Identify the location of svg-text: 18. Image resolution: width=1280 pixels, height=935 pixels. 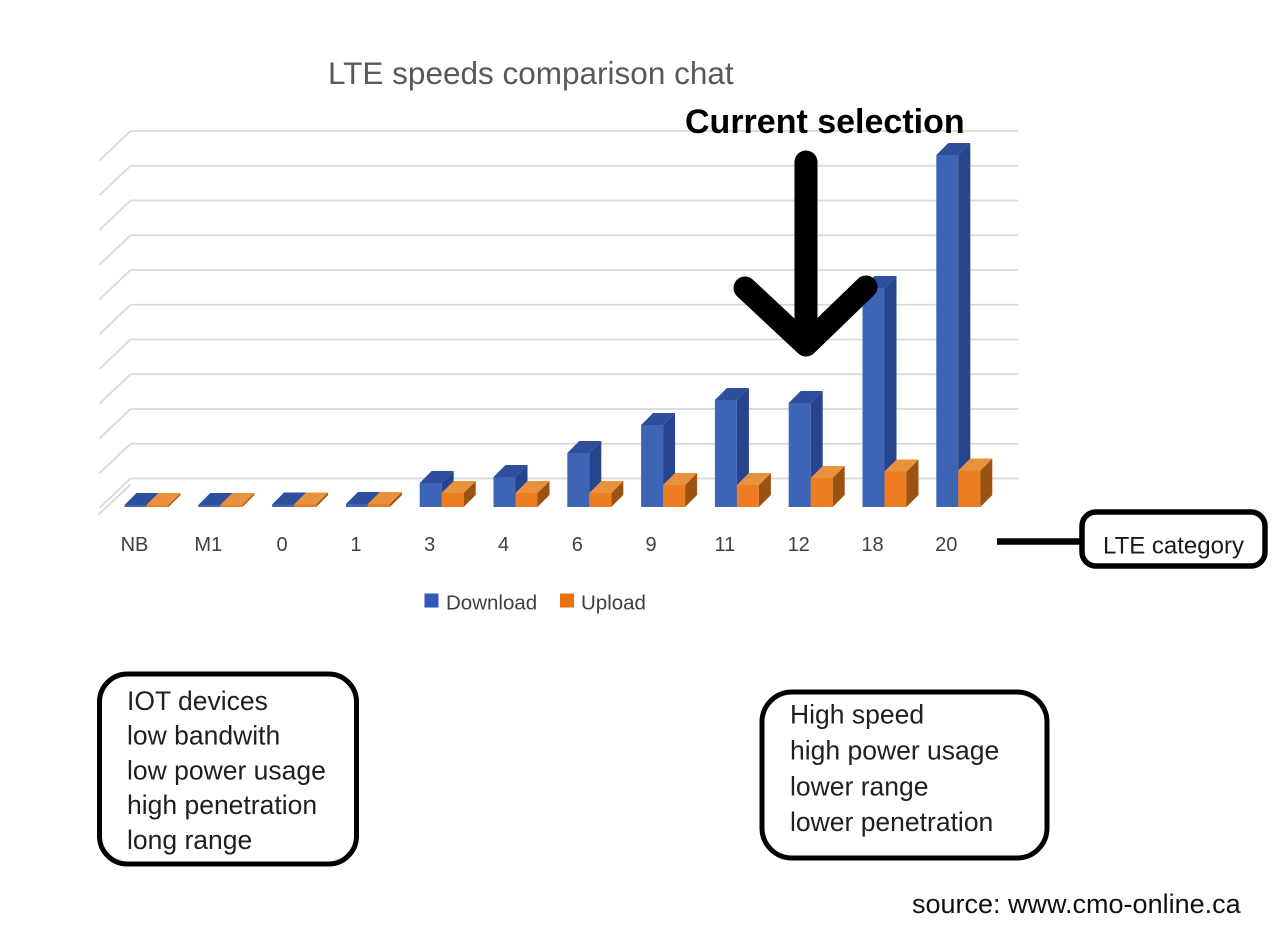
(872, 545).